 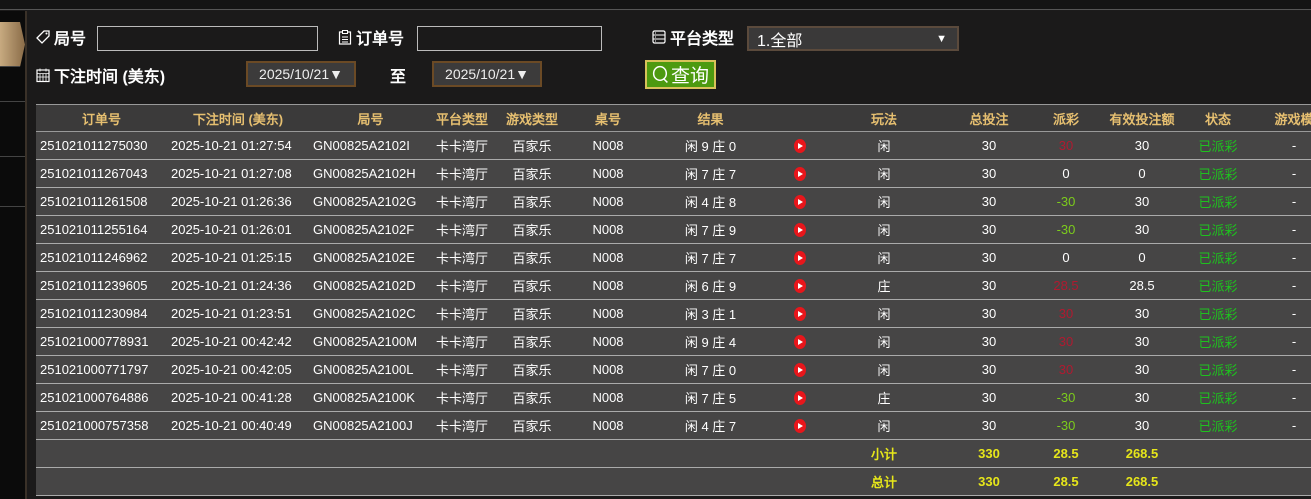 I want to click on time-label-text: 下注时间 (美东), so click(x=110, y=77).